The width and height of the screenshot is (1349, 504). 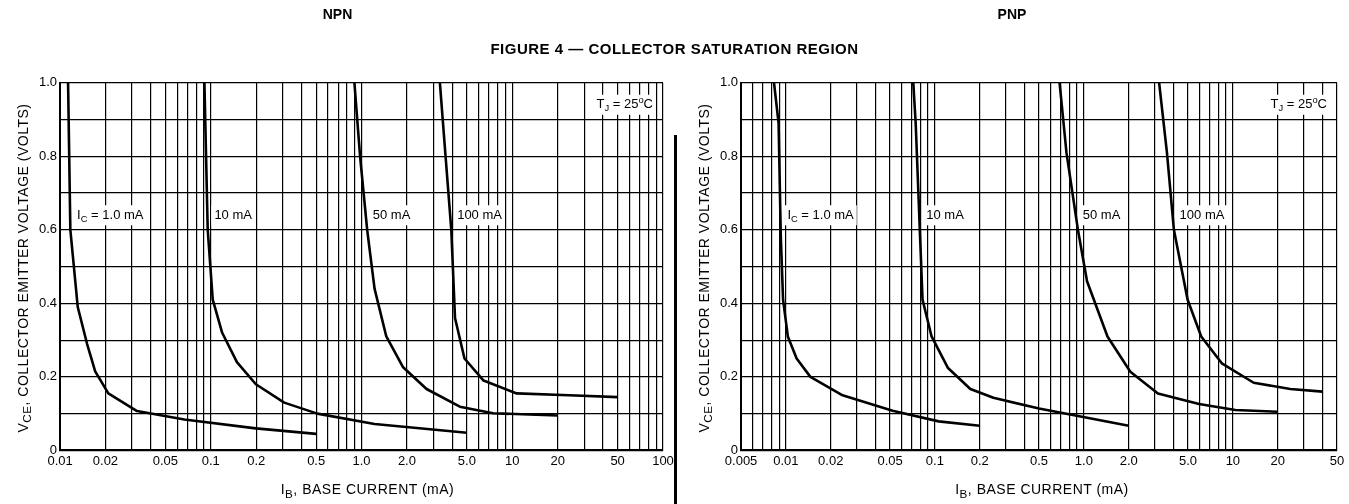 What do you see at coordinates (674, 48) in the screenshot?
I see `chart-subtitle: FIGURE 4 — COLLECTOR SATURATION REGION` at bounding box center [674, 48].